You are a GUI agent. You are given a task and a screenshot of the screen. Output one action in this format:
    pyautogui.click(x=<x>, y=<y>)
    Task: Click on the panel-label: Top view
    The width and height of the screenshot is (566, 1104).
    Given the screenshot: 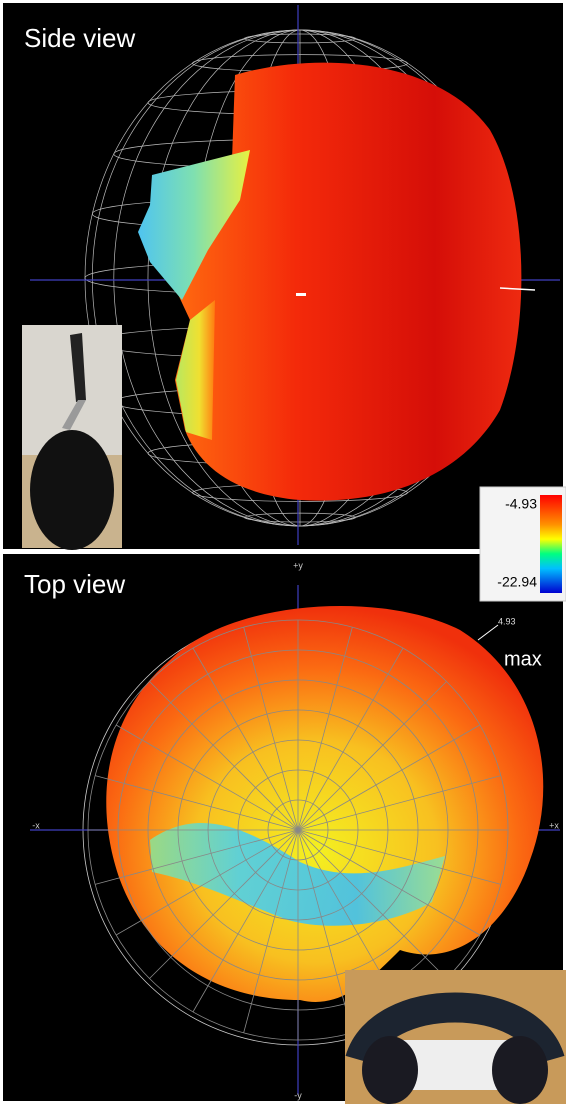 What is the action you would take?
    pyautogui.click(x=74, y=584)
    